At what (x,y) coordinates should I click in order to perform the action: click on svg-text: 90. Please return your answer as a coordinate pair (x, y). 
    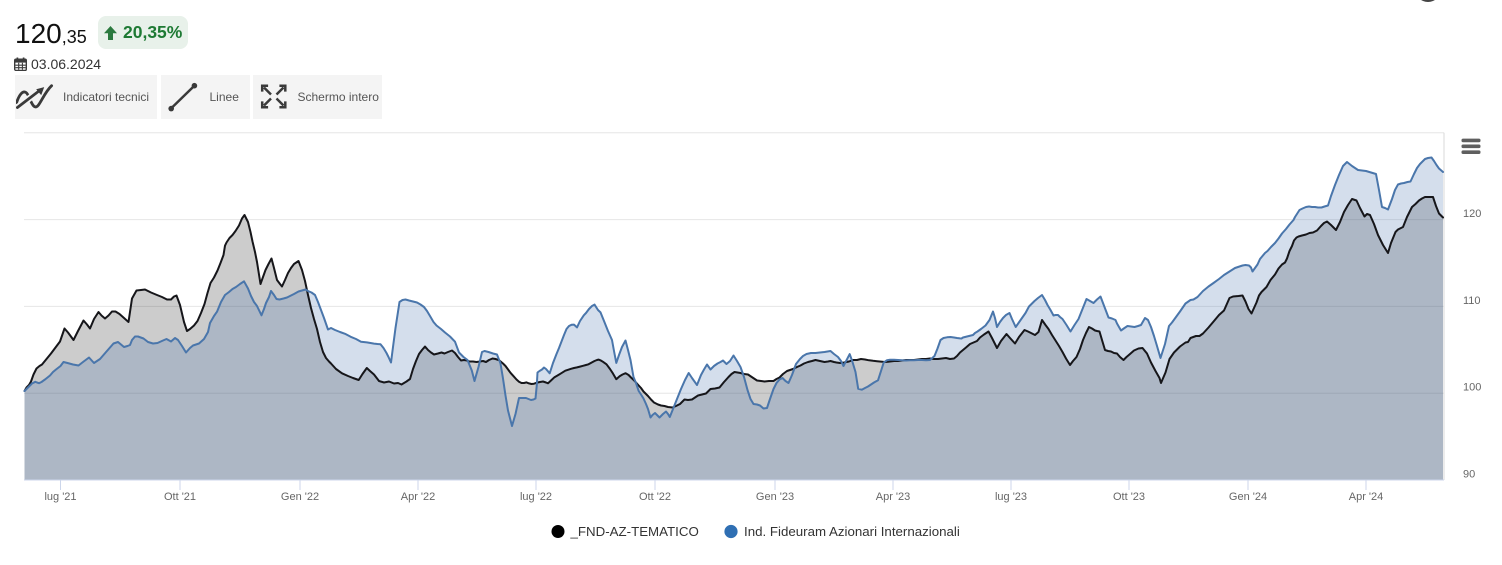
    Looking at the image, I should click on (1469, 475).